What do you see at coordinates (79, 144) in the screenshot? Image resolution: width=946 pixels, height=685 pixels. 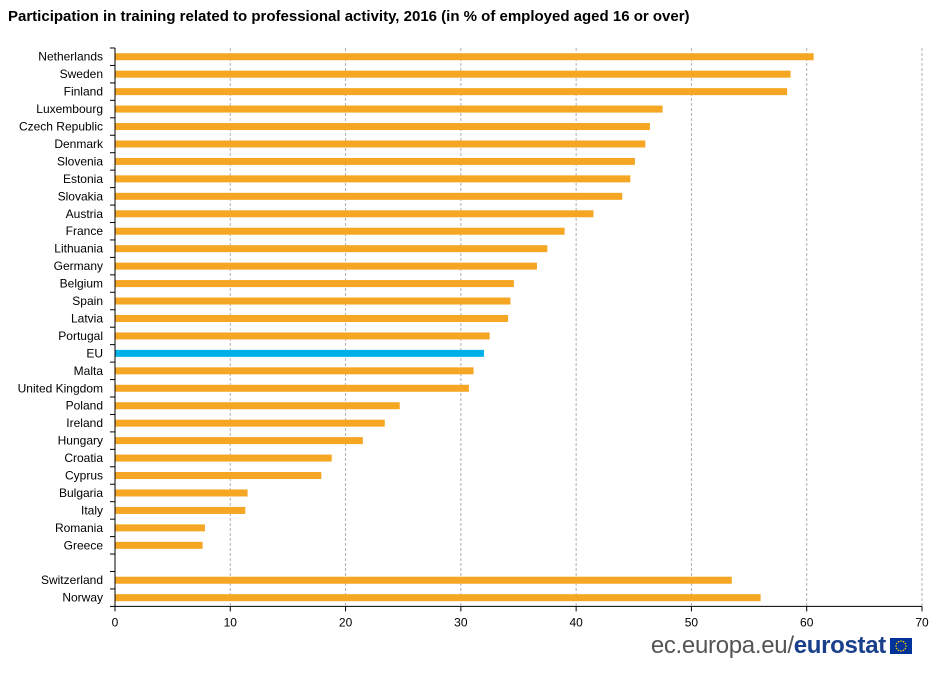 I see `category-label: Denmark` at bounding box center [79, 144].